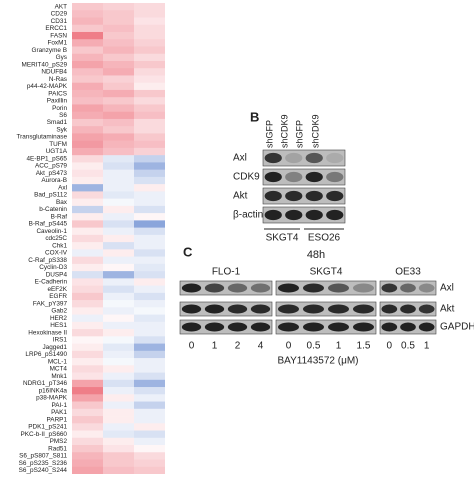 Image resolution: width=474 pixels, height=479 pixels. Describe the element at coordinates (246, 177) in the screenshot. I see `row-label: CDK9` at that location.